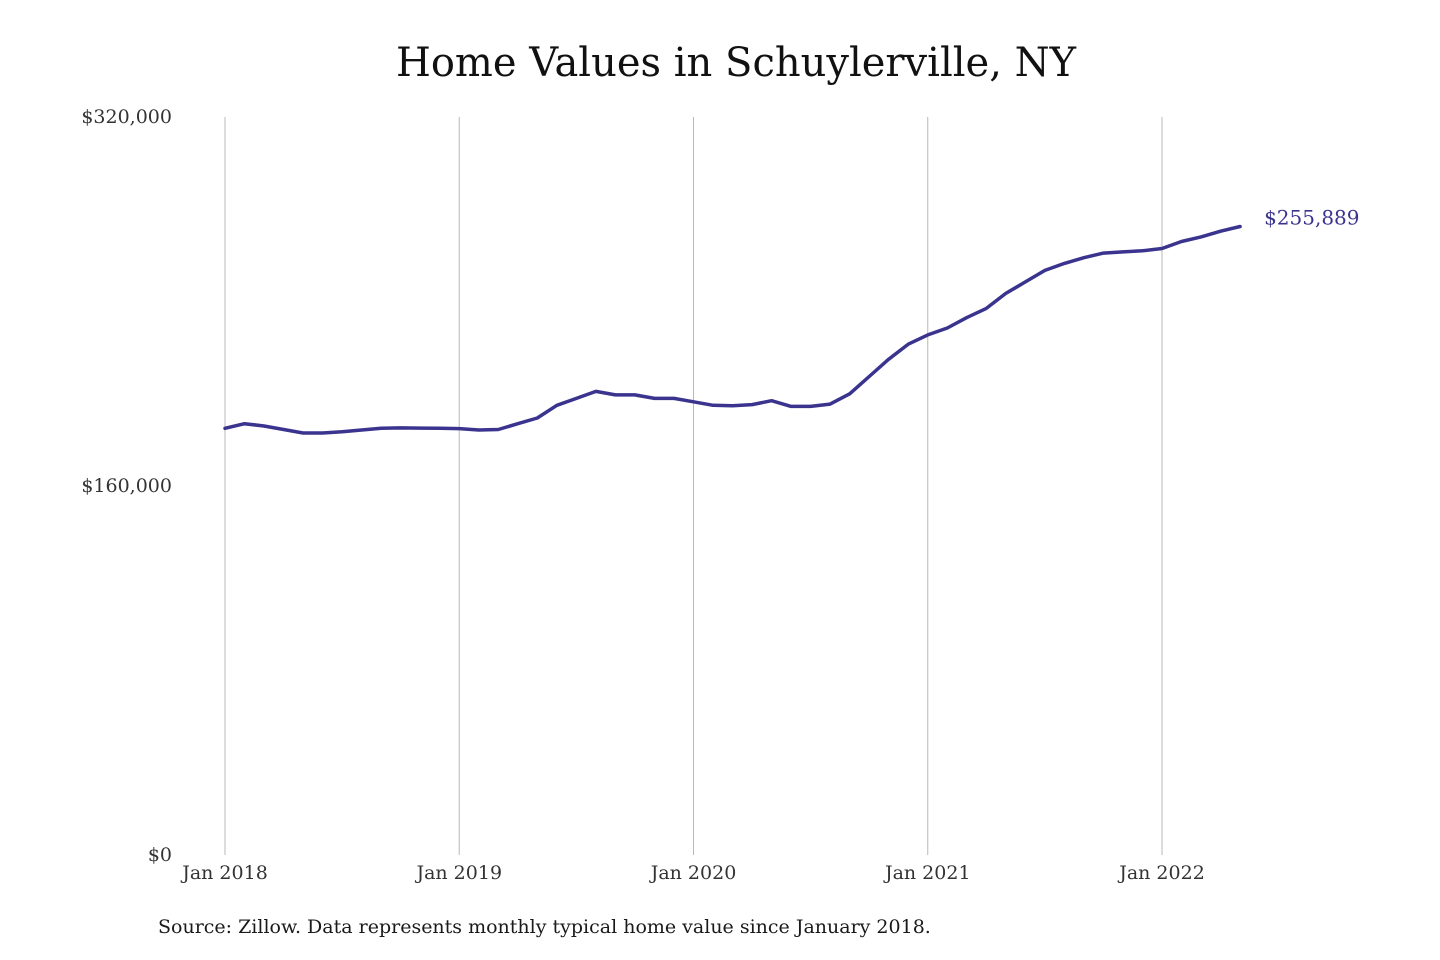  I want to click on end-value-label: $255,889, so click(1311, 218).